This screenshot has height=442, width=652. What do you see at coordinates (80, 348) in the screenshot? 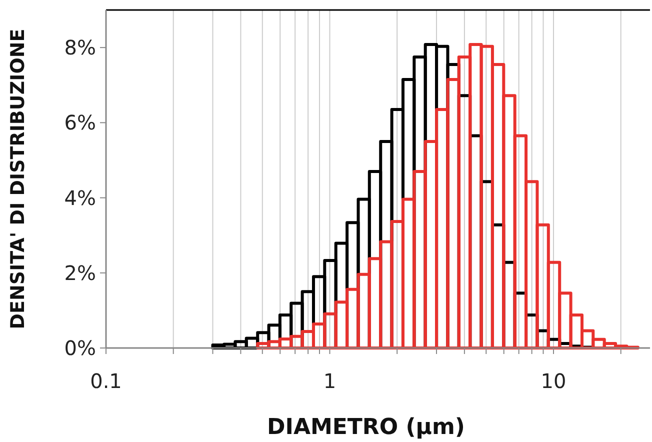
I see `y-tick-label: 0%` at bounding box center [80, 348].